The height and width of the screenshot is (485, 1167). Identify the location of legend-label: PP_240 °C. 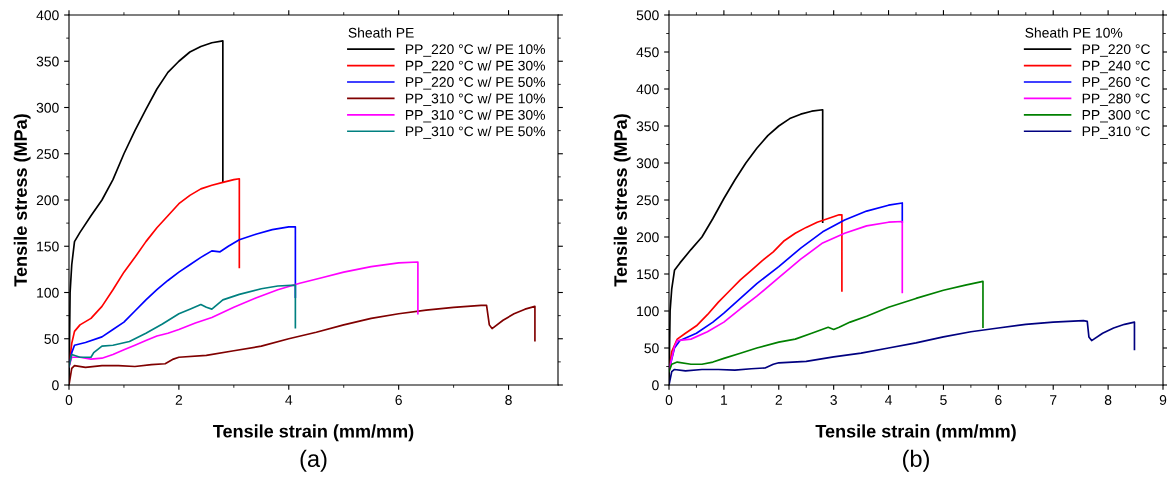
(1116, 67).